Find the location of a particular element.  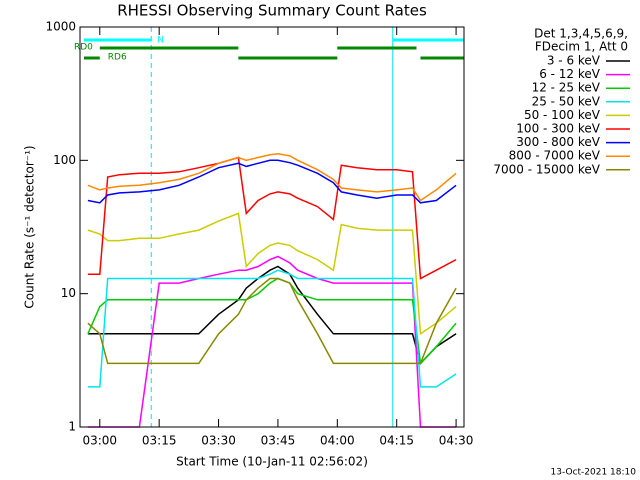

legend-header: FDecim 1, Att 0 is located at coordinates (581, 47).